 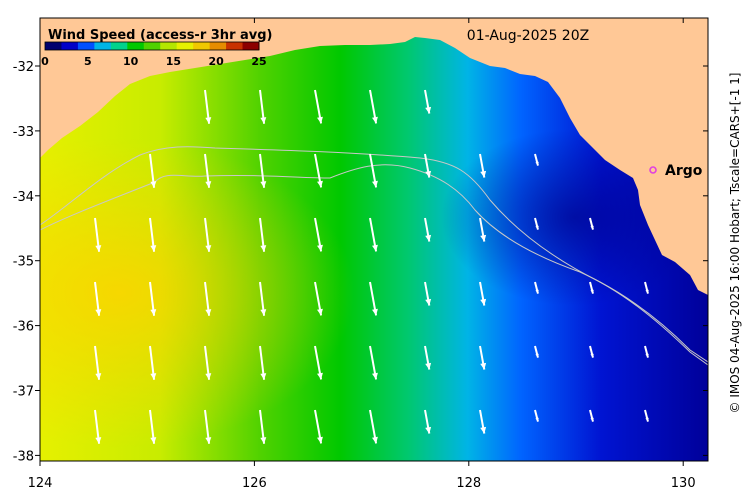 I want to click on colorbar-legend: Wind Speed (access-r 3hr avg) 0 5 10 15 20 25, so click(x=156, y=48).